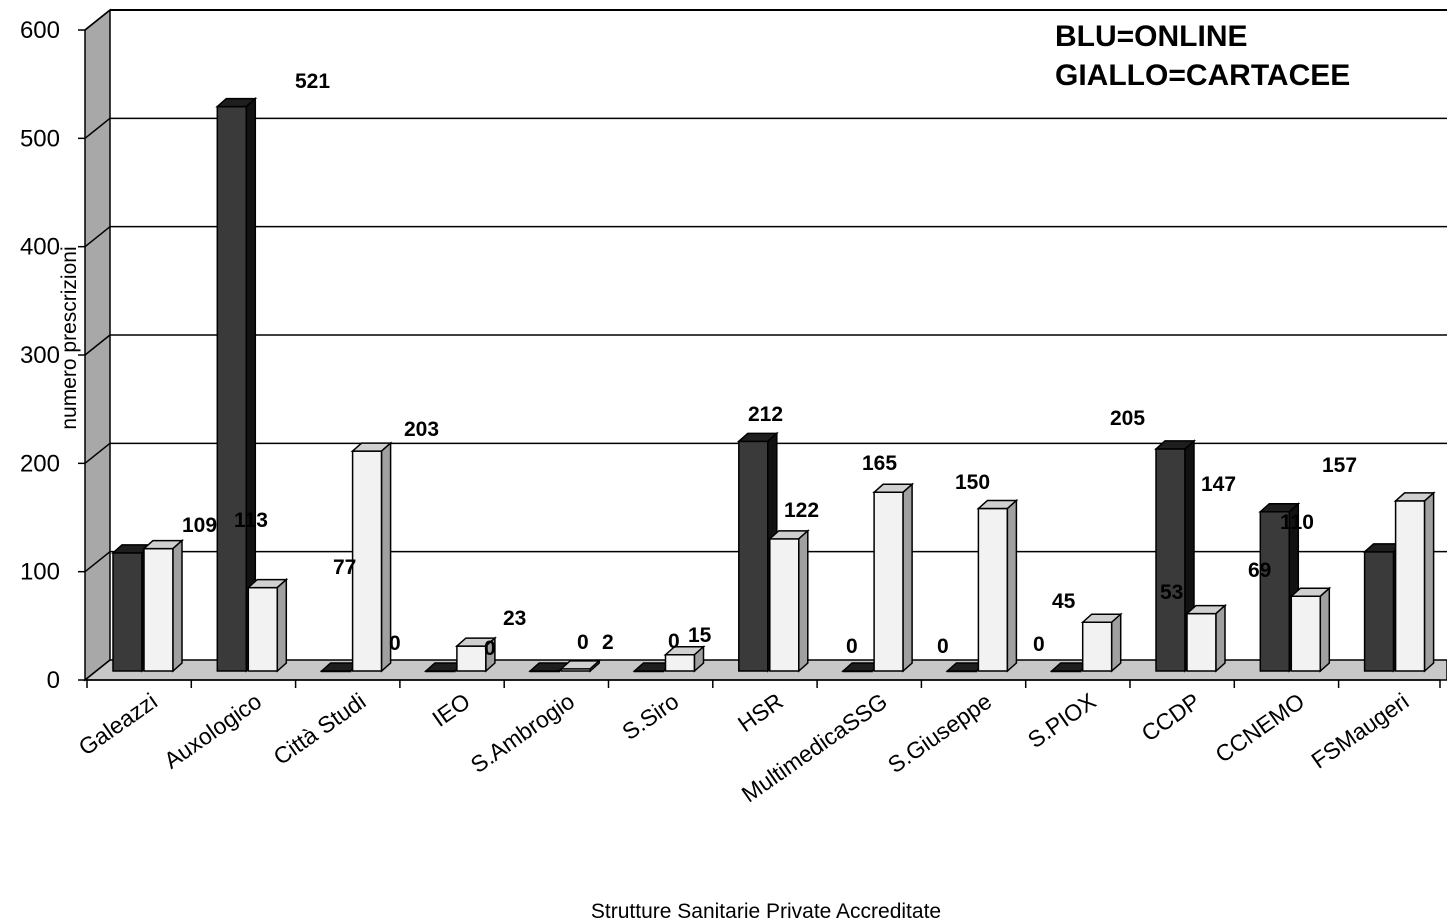  Describe the element at coordinates (760, 712) in the screenshot. I see `x-category-label: HSR` at that location.